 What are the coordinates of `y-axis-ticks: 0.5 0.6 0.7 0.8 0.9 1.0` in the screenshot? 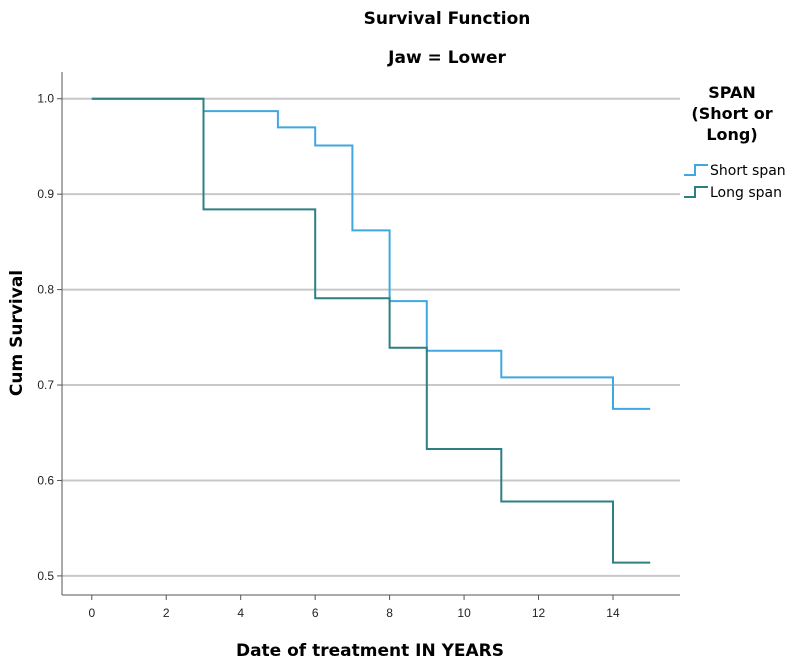 It's located at (49, 337).